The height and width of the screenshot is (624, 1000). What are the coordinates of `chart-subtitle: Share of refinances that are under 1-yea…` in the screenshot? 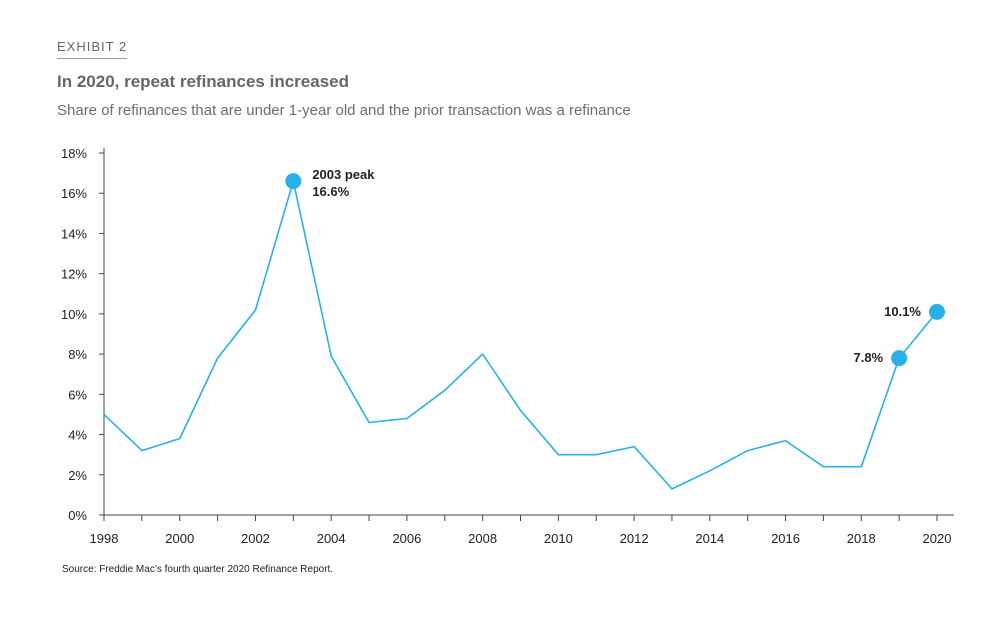 It's located at (344, 110).